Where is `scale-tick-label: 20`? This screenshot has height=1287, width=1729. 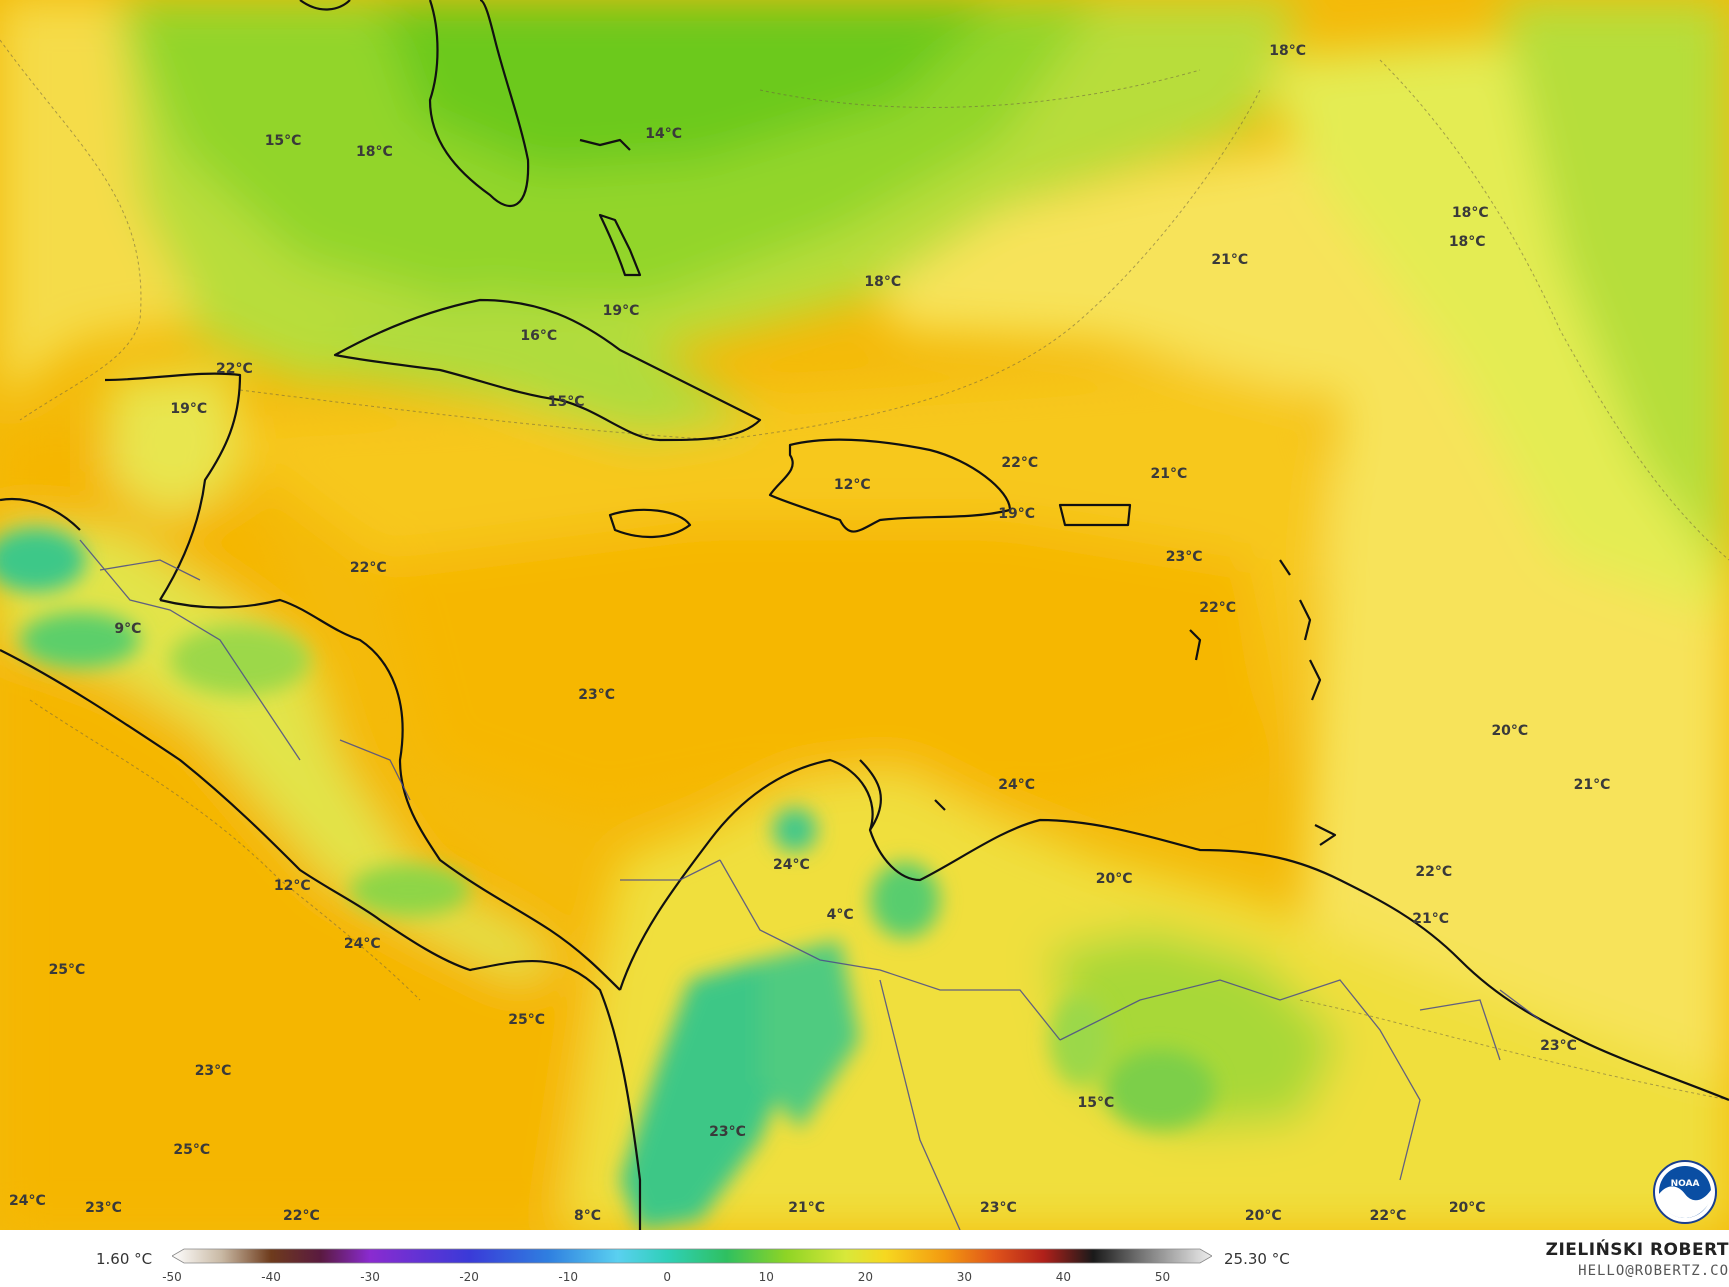
scale-tick-label: 20 is located at coordinates (865, 1277).